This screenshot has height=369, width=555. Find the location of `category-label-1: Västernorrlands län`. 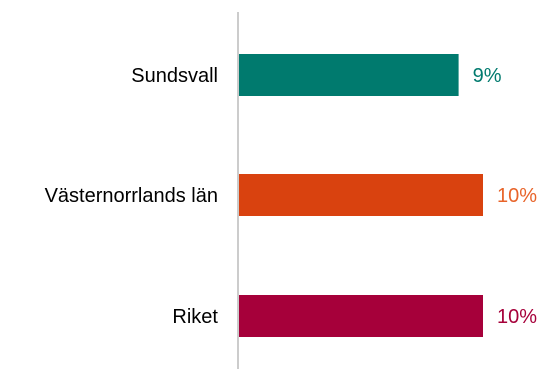

category-label-1: Västernorrlands län is located at coordinates (131, 196).